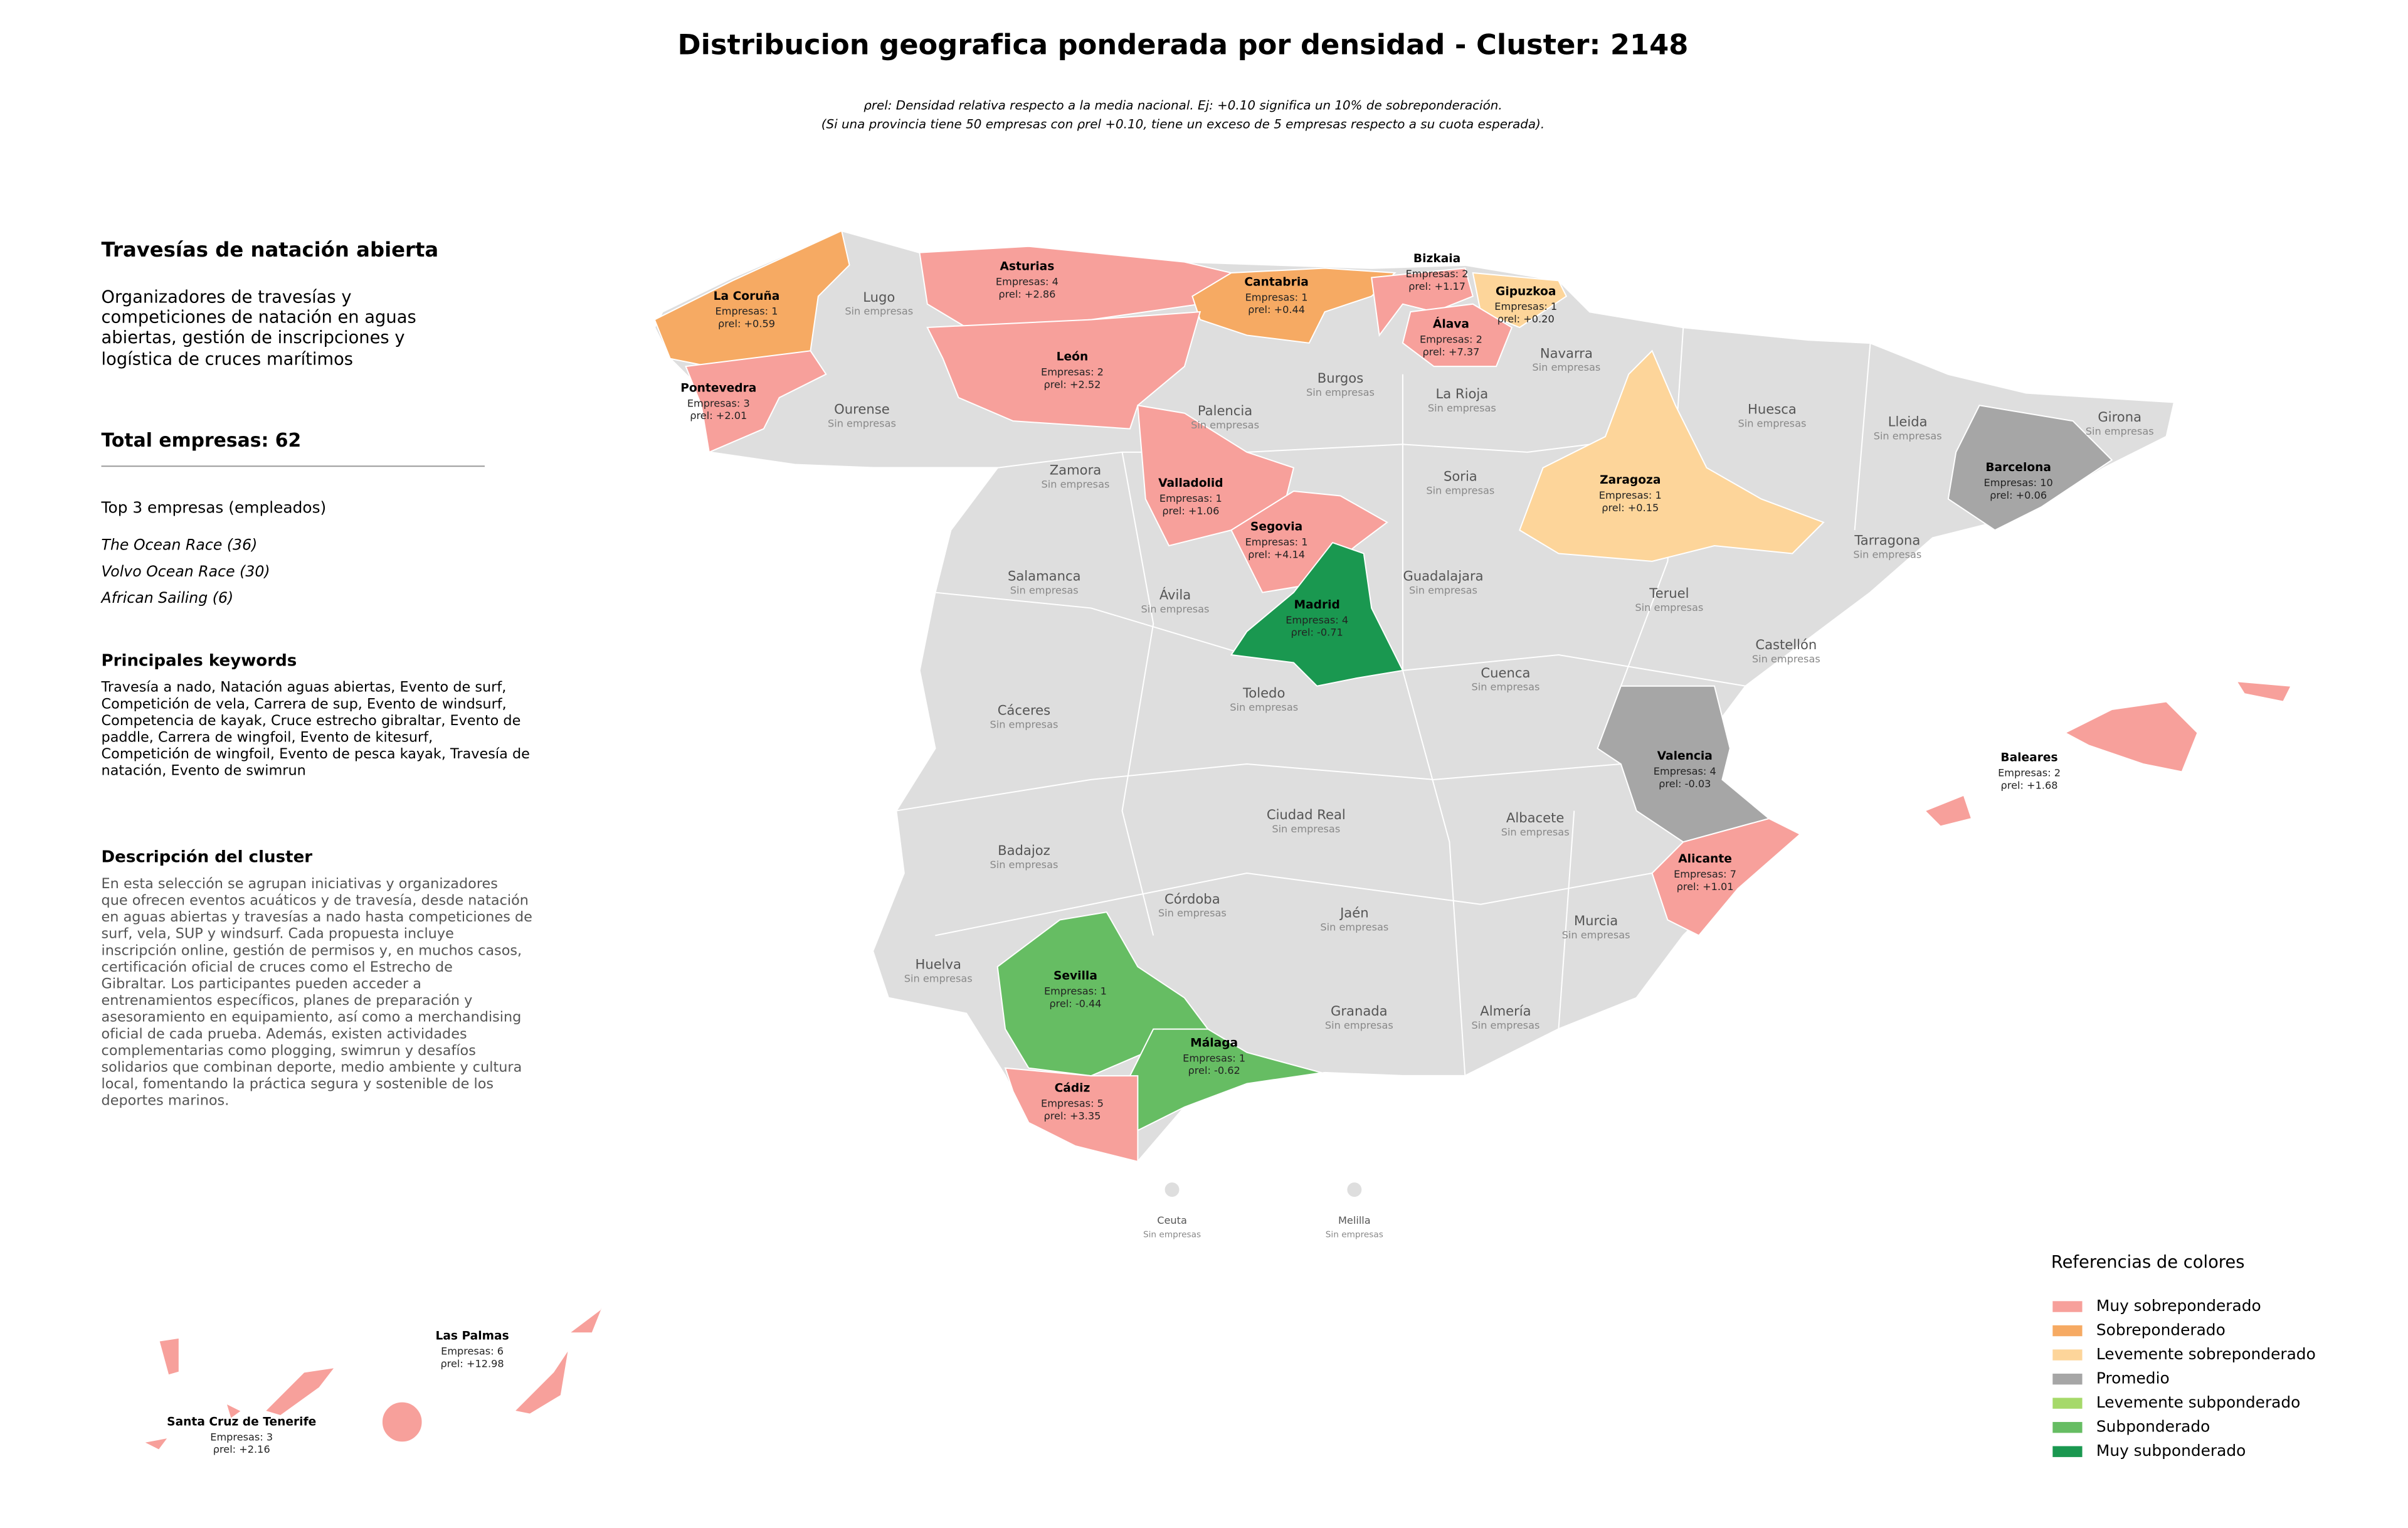  I want to click on province-name: Cuenca, so click(1505, 673).